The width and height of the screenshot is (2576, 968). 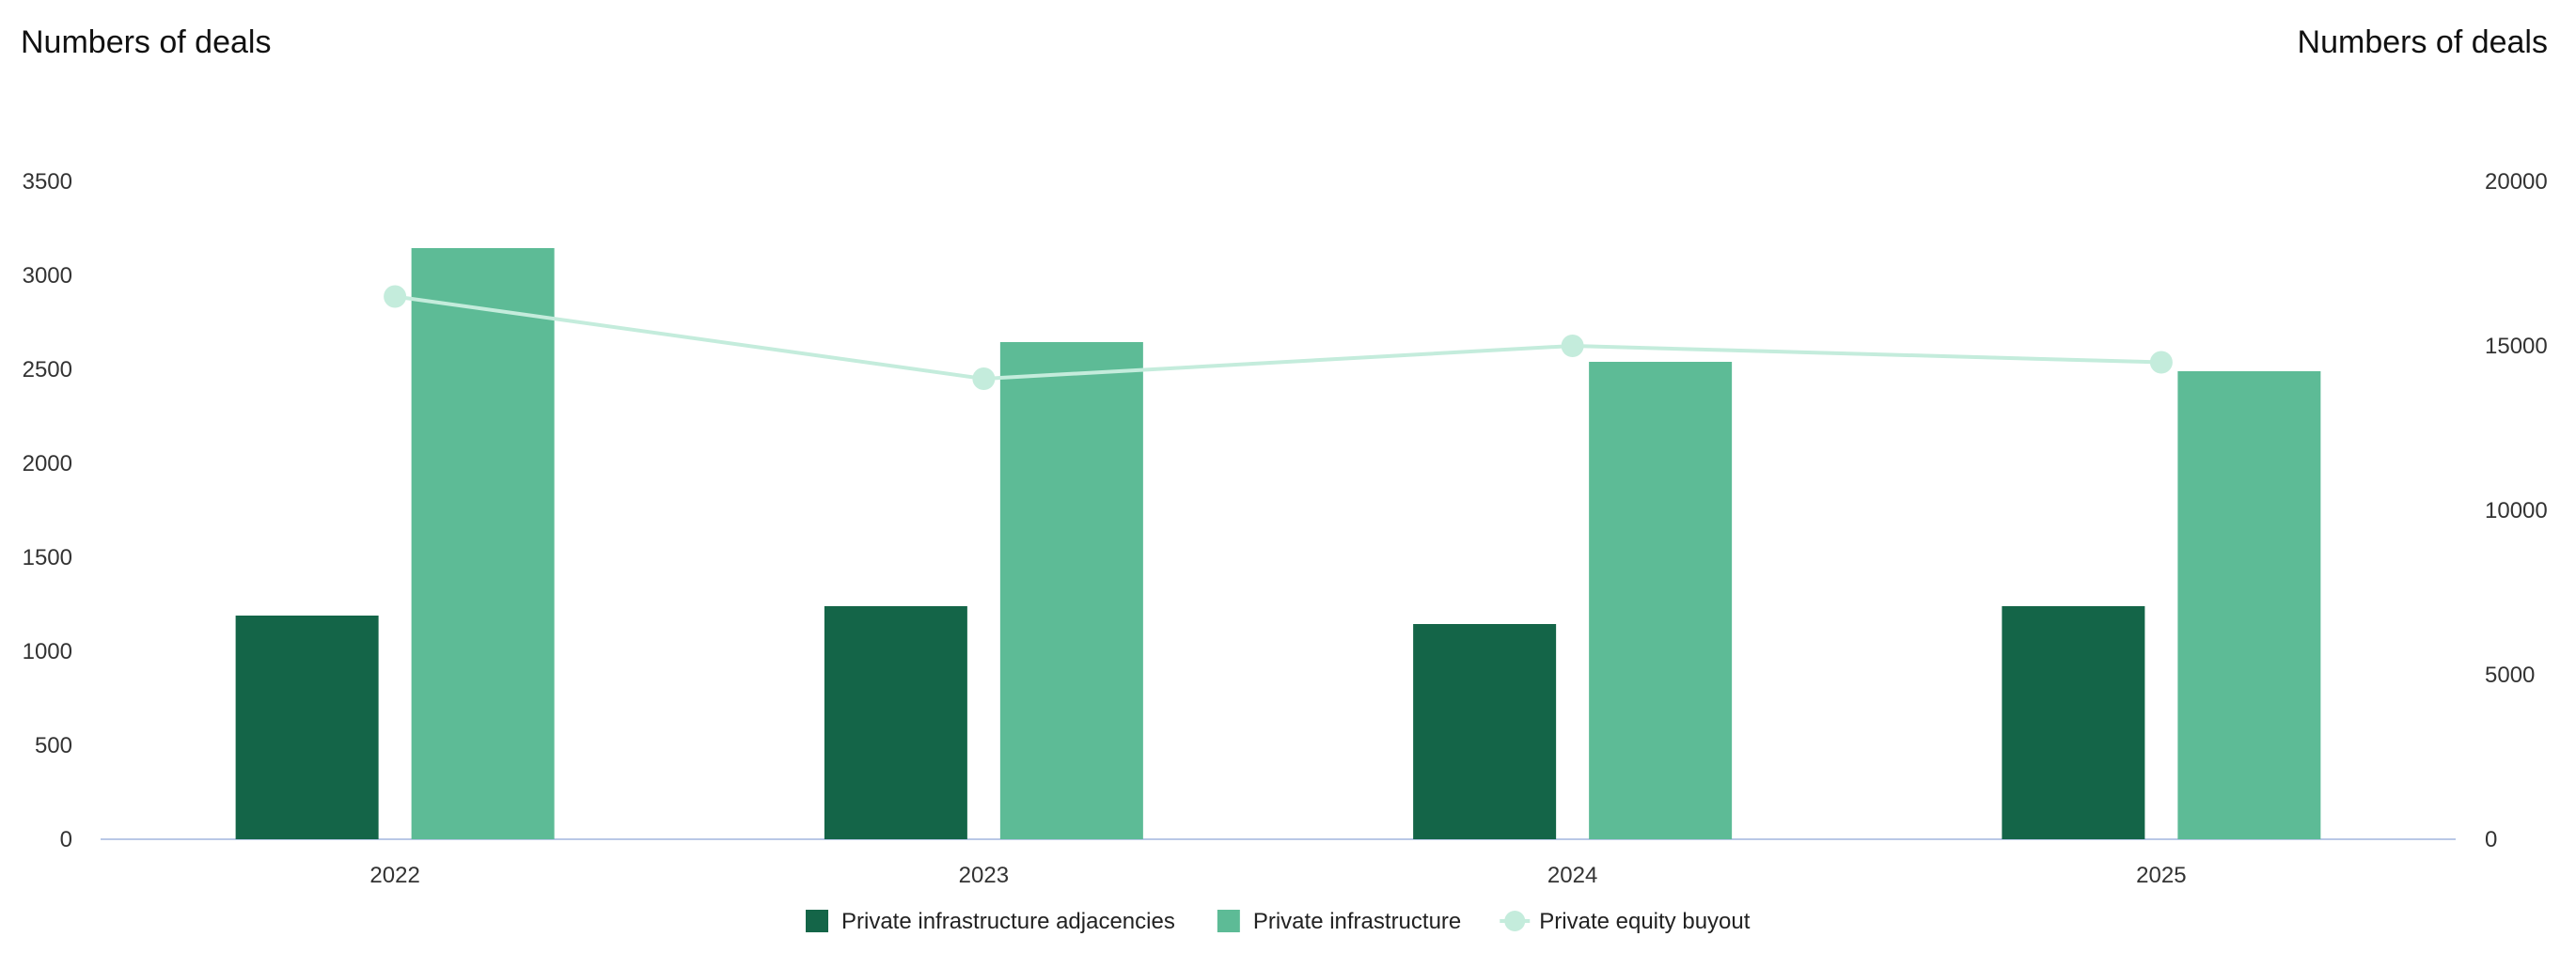 What do you see at coordinates (146, 42) in the screenshot?
I see `left-axis-title: Numbers of deals` at bounding box center [146, 42].